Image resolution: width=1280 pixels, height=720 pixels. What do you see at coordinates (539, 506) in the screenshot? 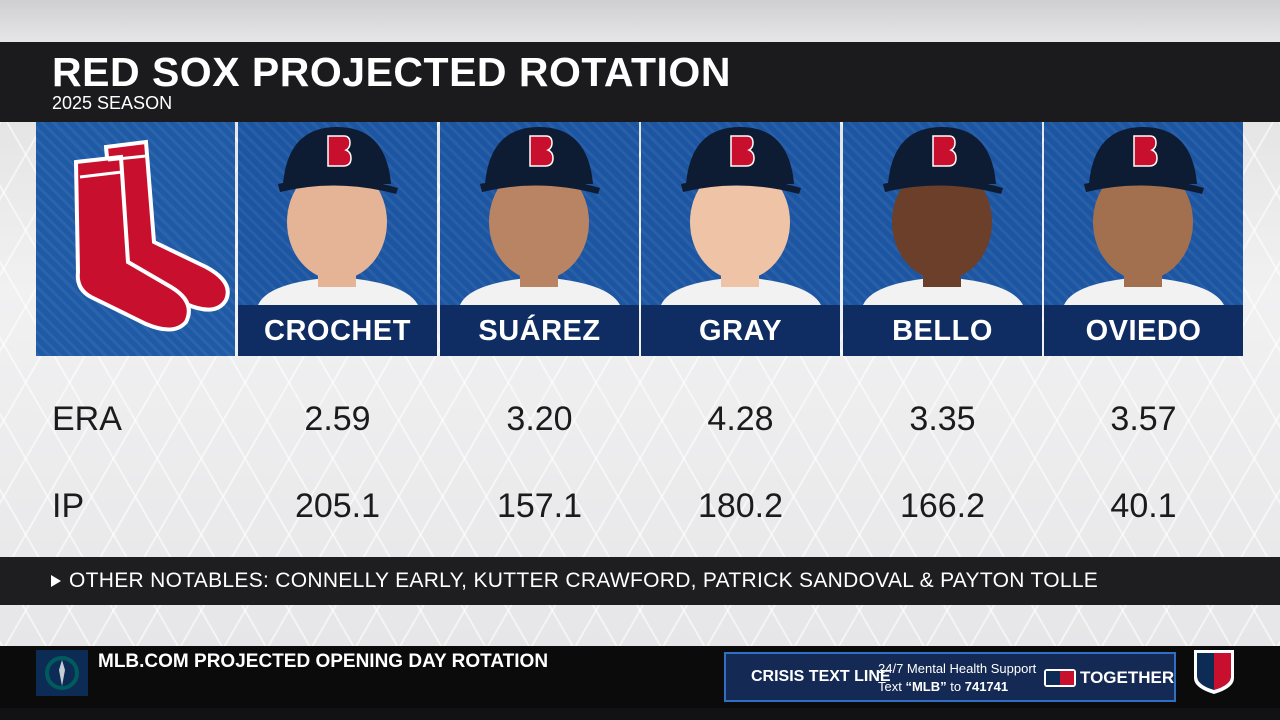
I see `stat-value: 157.1` at bounding box center [539, 506].